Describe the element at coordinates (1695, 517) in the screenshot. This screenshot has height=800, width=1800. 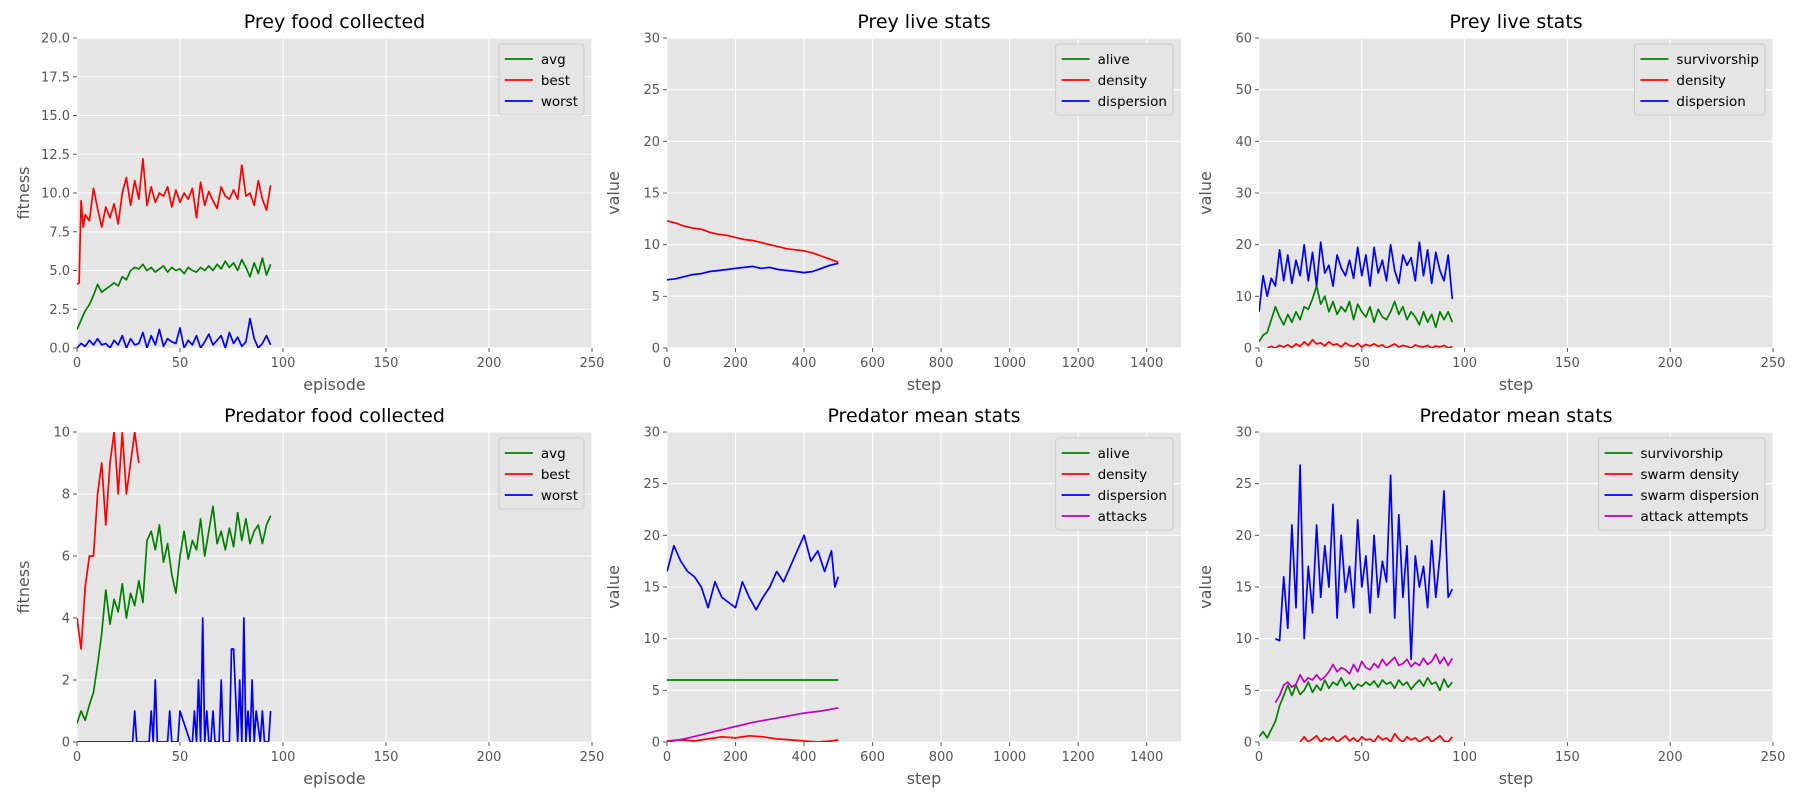
I see `legend-label: attack attempts` at that location.